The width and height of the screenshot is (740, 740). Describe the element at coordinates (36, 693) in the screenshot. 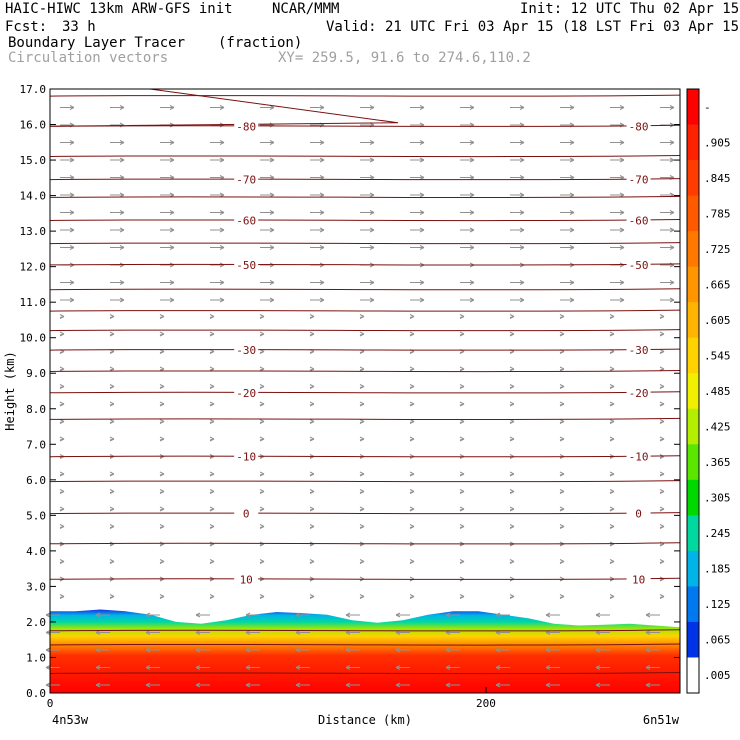

I see `y-tick-label: 0.0` at that location.